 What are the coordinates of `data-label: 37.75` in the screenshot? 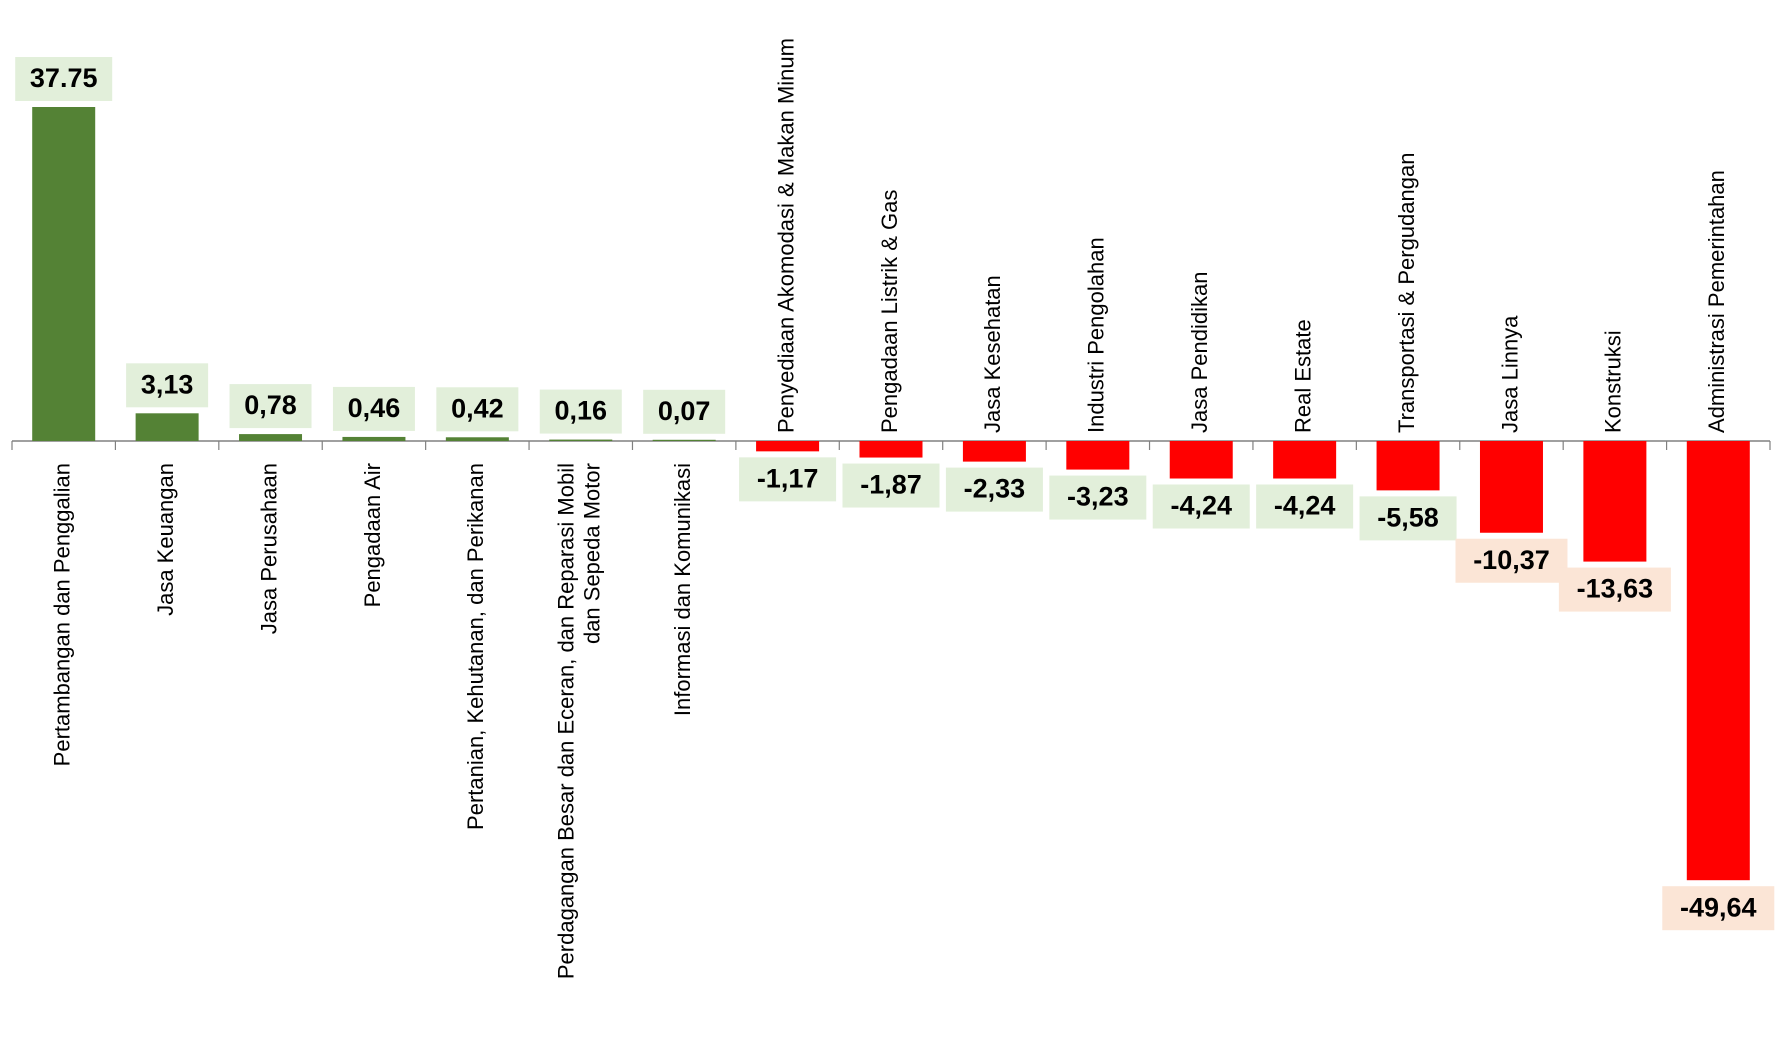 It's located at (64, 79).